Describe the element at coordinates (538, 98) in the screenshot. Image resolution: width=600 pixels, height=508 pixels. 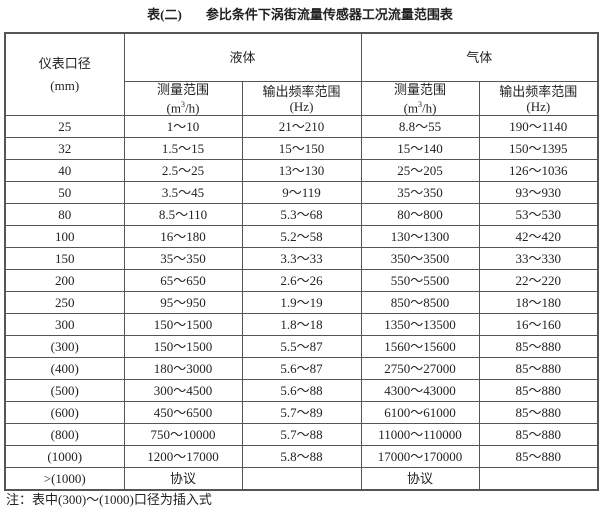
I see `header-gas-freq: 输出频率范围 (Hz)` at that location.